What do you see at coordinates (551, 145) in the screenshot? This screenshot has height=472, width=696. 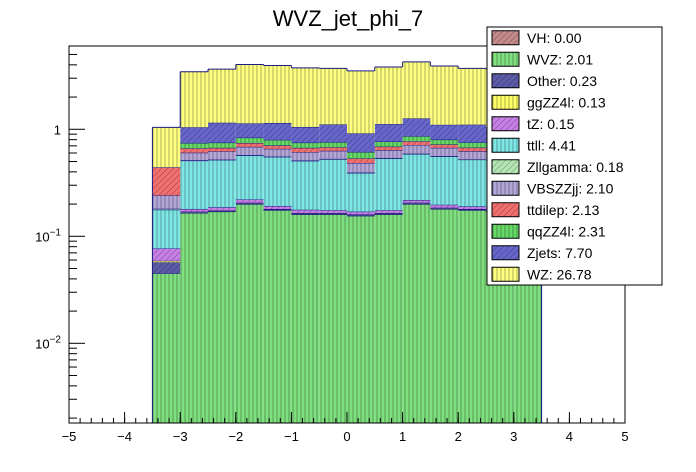 I see `legend-label: ttll: 4.41` at bounding box center [551, 145].